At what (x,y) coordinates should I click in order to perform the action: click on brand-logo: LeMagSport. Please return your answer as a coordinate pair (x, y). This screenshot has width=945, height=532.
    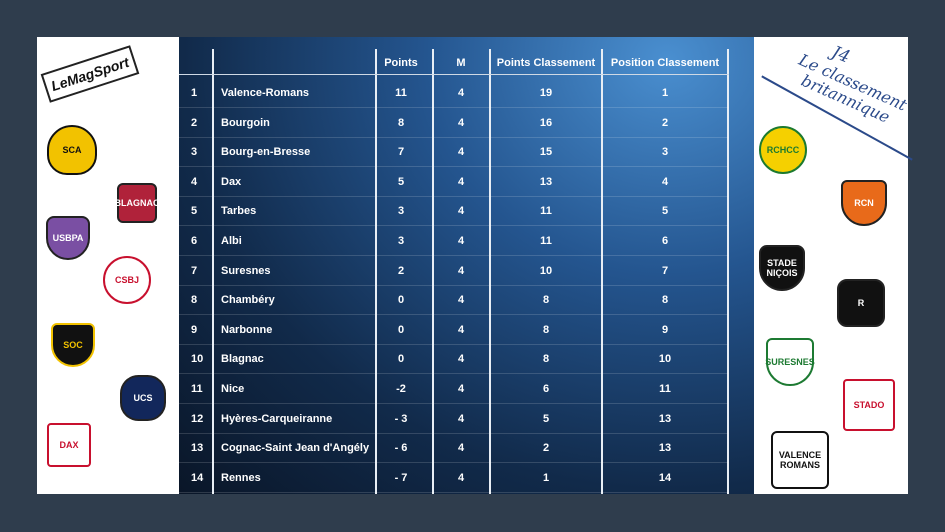
    Looking at the image, I should click on (90, 74).